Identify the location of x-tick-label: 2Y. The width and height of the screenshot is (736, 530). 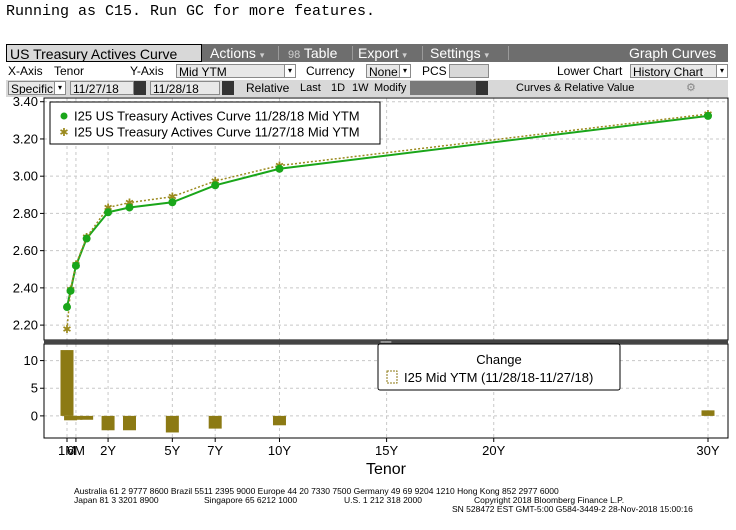
(108, 450).